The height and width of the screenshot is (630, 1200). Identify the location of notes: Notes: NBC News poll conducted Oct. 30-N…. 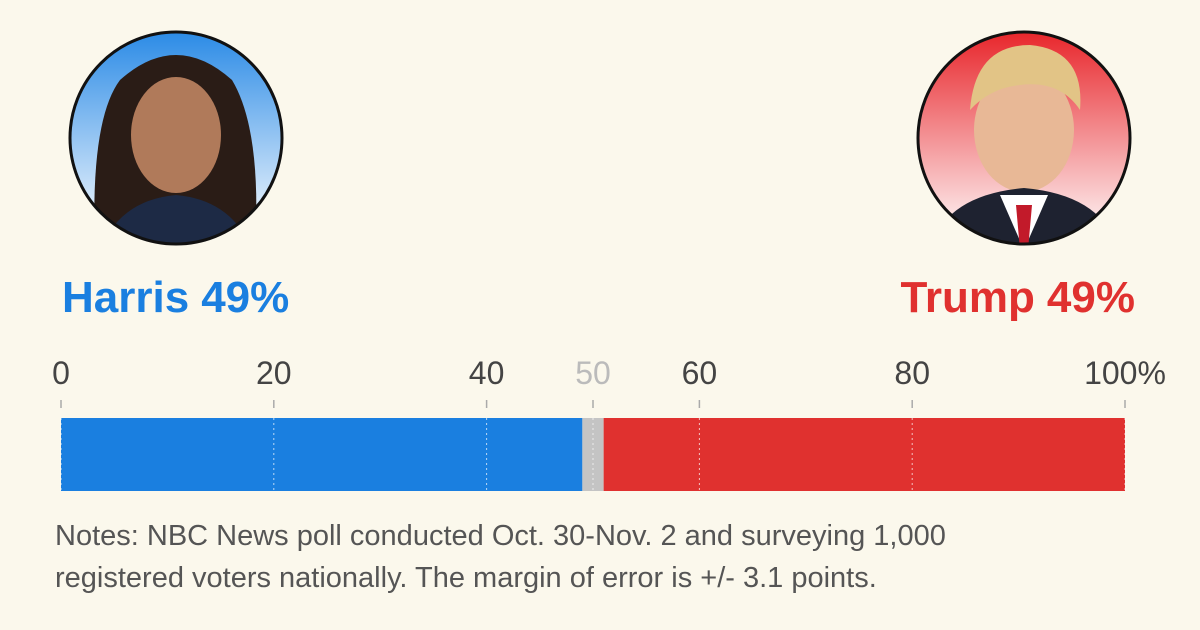
(500, 557).